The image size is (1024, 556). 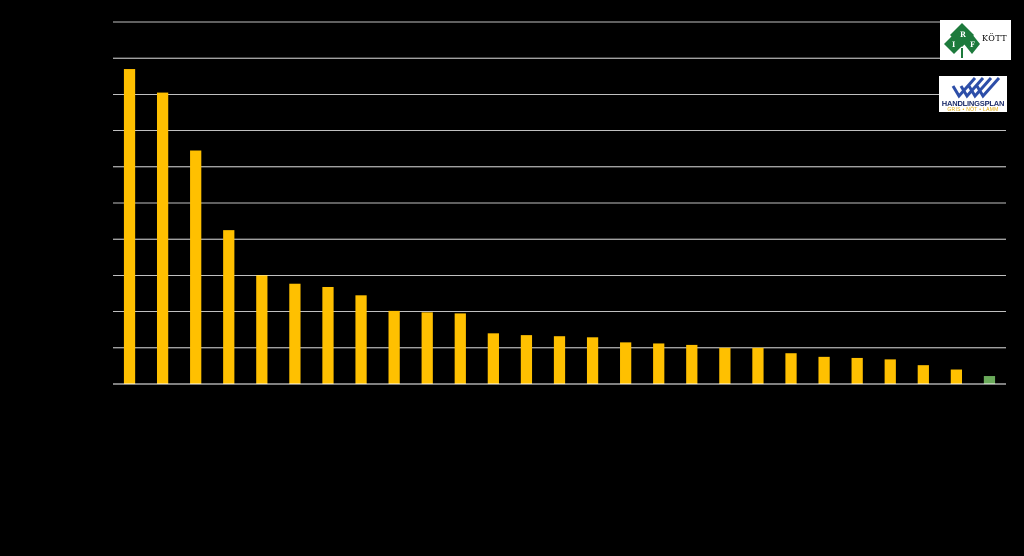 I want to click on kott-logo: R I F KÖTT, so click(x=975, y=40).